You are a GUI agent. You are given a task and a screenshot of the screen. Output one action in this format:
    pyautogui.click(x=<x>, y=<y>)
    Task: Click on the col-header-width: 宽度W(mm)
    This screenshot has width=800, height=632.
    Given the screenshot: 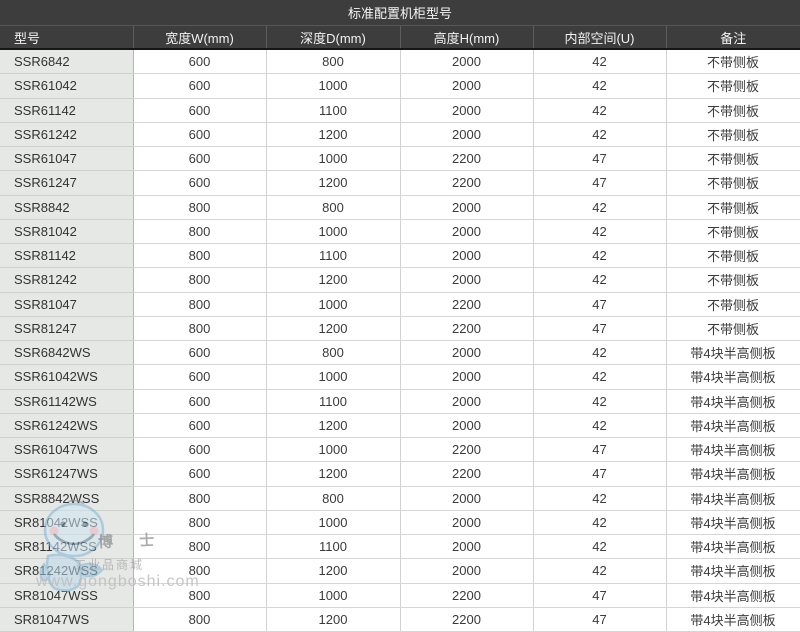 What is the action you would take?
    pyautogui.click(x=199, y=37)
    